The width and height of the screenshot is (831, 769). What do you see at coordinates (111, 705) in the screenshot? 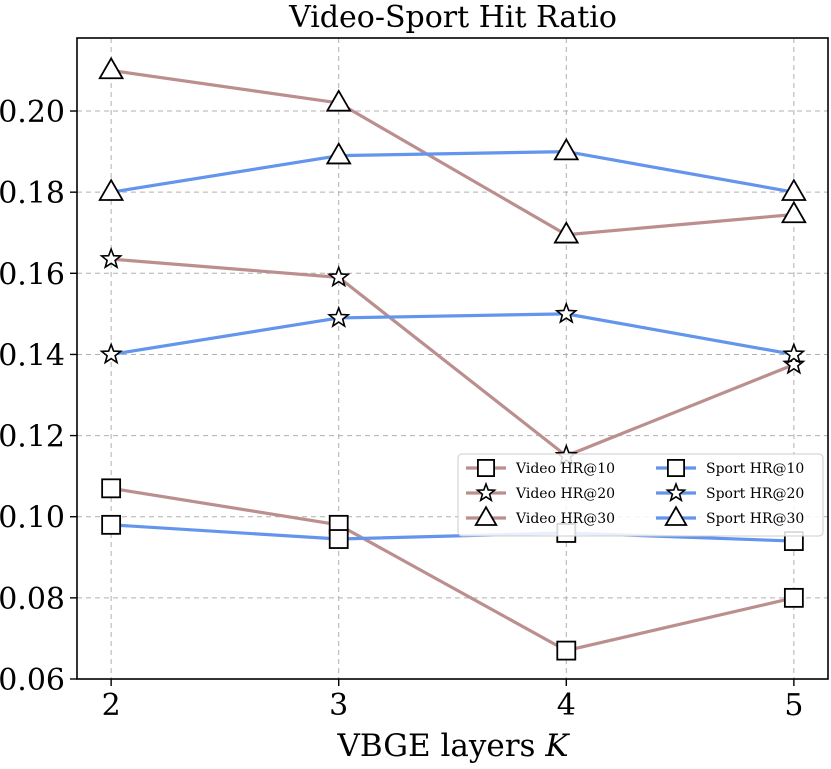
I see `x-tick-label: 2` at bounding box center [111, 705].